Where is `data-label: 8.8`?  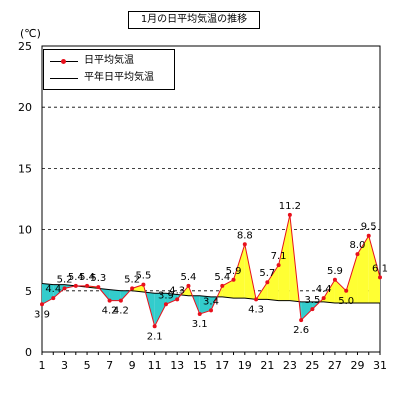 data-label: 8.8 is located at coordinates (245, 235).